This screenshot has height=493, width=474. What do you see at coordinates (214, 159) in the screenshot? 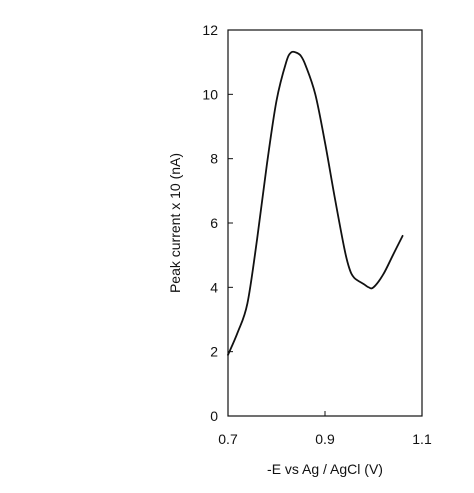
I see `y-tick-label: 8` at bounding box center [214, 159].